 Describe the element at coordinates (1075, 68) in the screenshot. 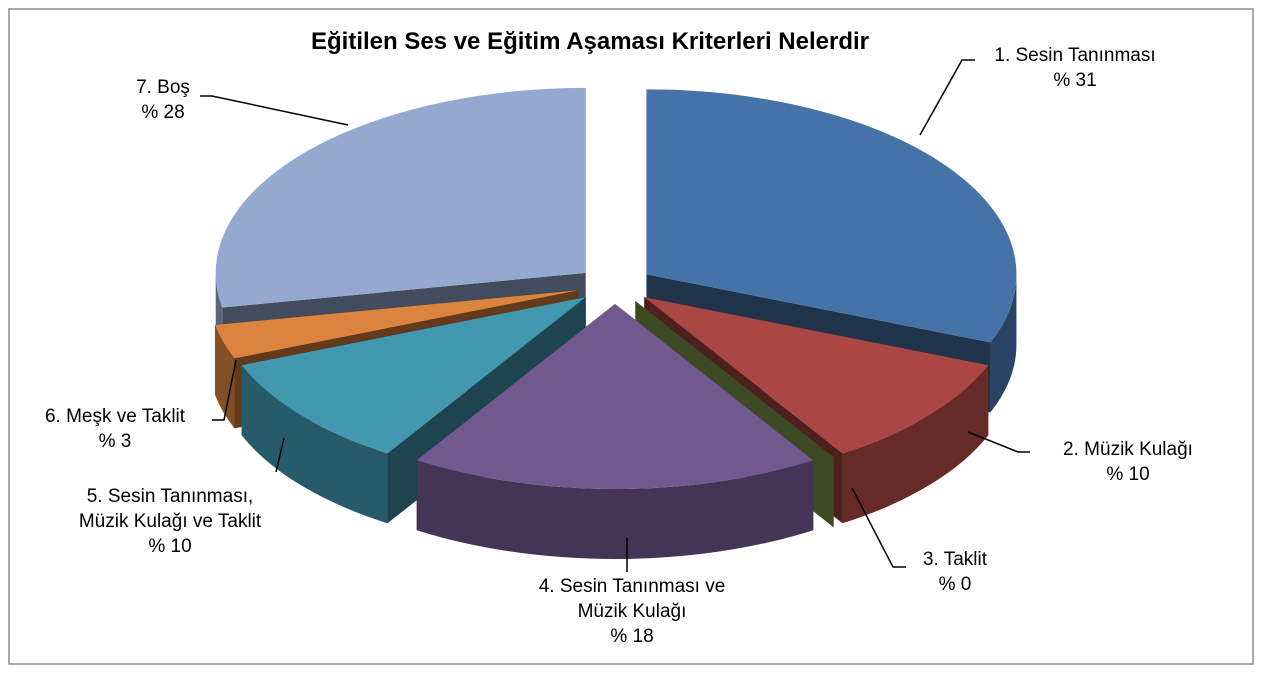

I see `data-label: 1. Sesin Tanınması % 31` at that location.